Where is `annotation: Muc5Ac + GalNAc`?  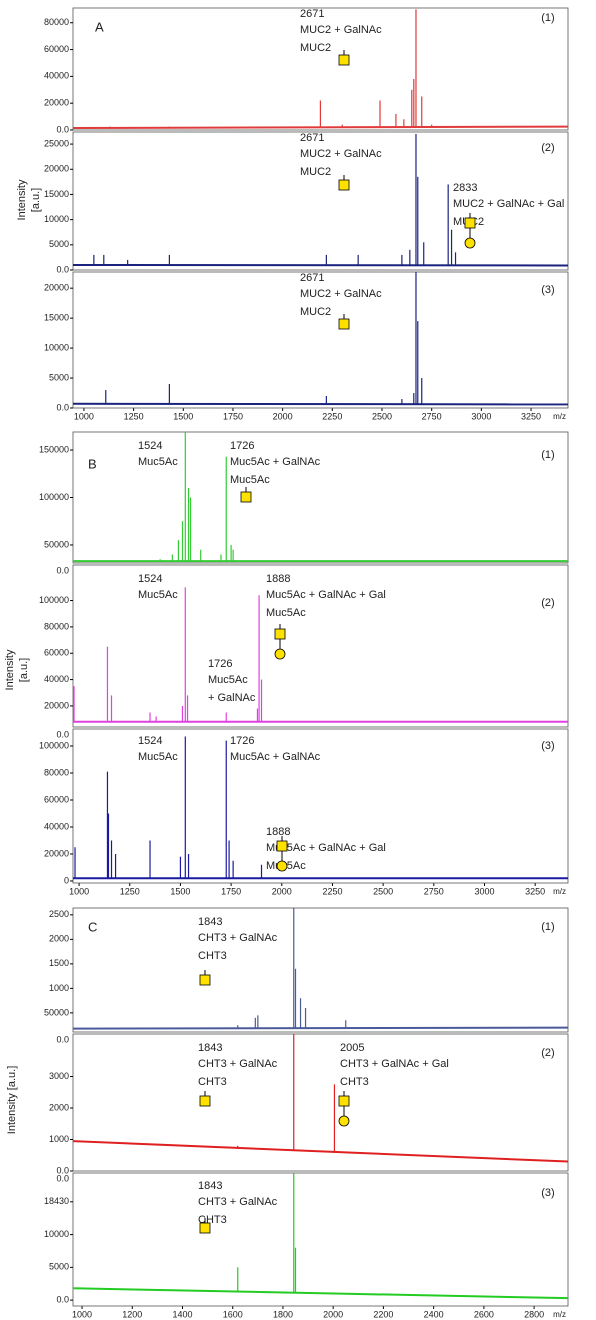
annotation: Muc5Ac + GalNAc is located at coordinates (275, 462).